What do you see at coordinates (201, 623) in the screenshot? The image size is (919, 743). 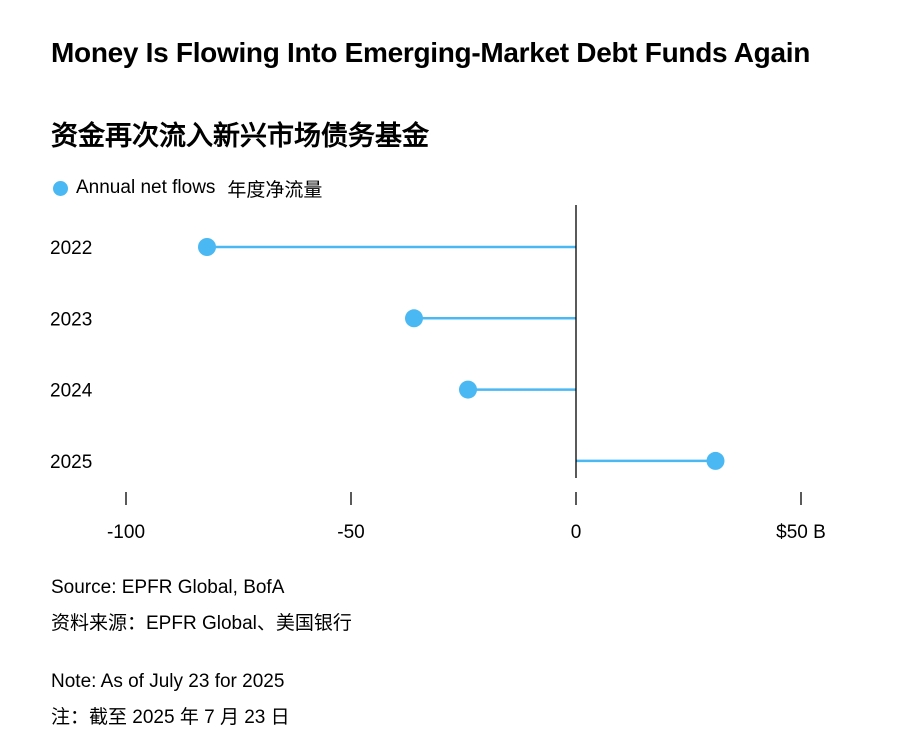 I see `source-text-zh: 资料来源：EPFR Global、美国银行` at bounding box center [201, 623].